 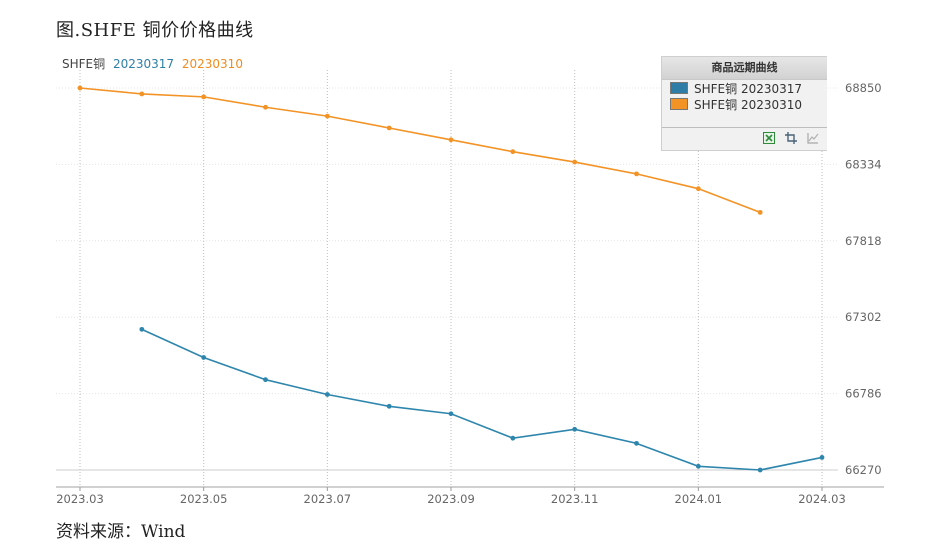 I want to click on chart-legend: 商品远期曲线 SHFE铜 20230317 SHFE铜 20230310, so click(x=744, y=103).